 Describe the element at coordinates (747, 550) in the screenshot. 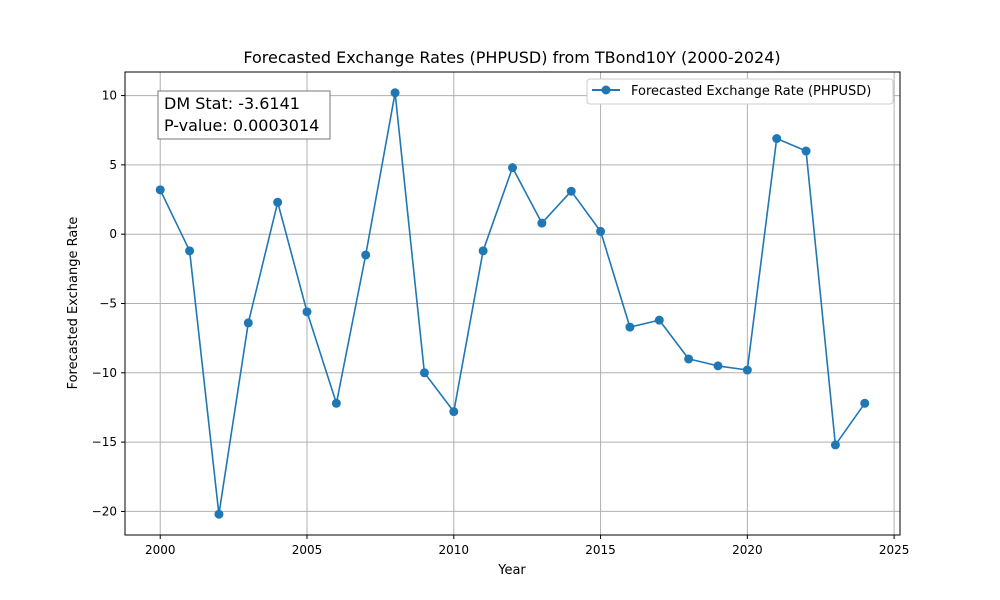

I see `x-tick-label: 2020` at that location.